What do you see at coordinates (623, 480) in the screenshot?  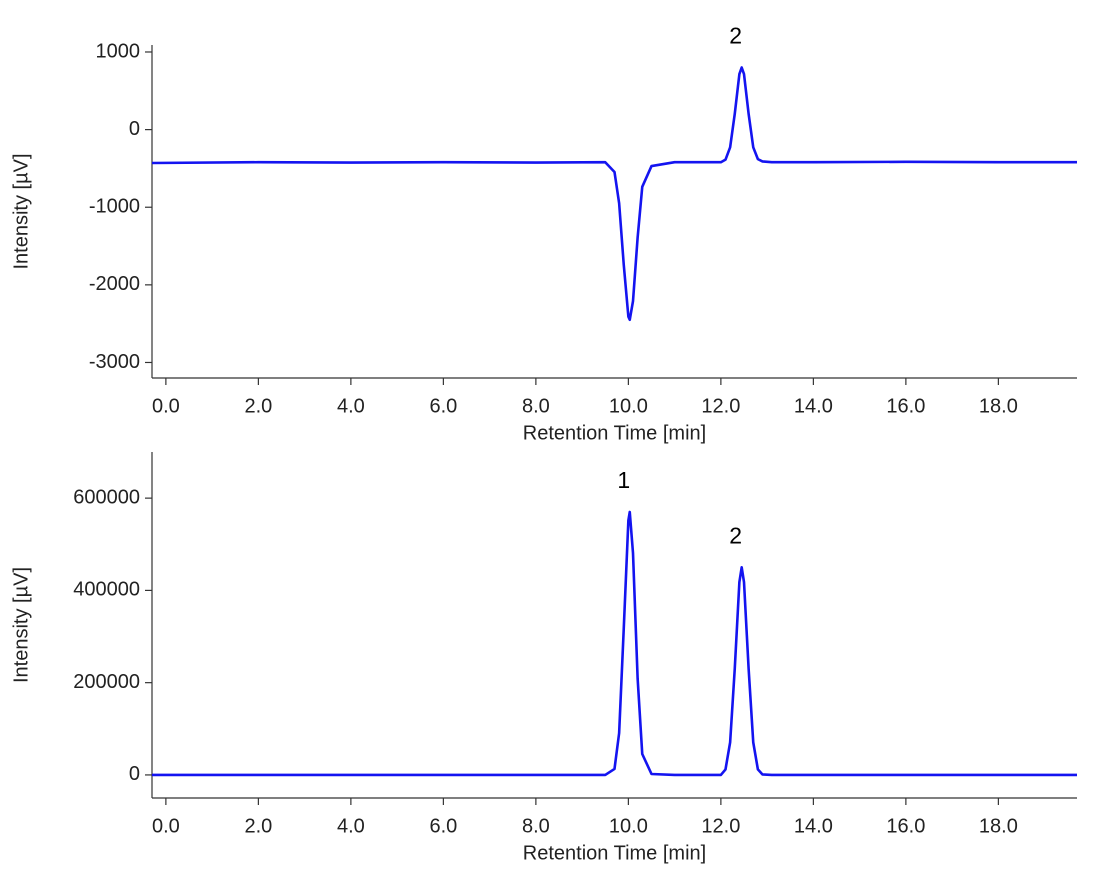 I see `peak-label: 1` at bounding box center [623, 480].